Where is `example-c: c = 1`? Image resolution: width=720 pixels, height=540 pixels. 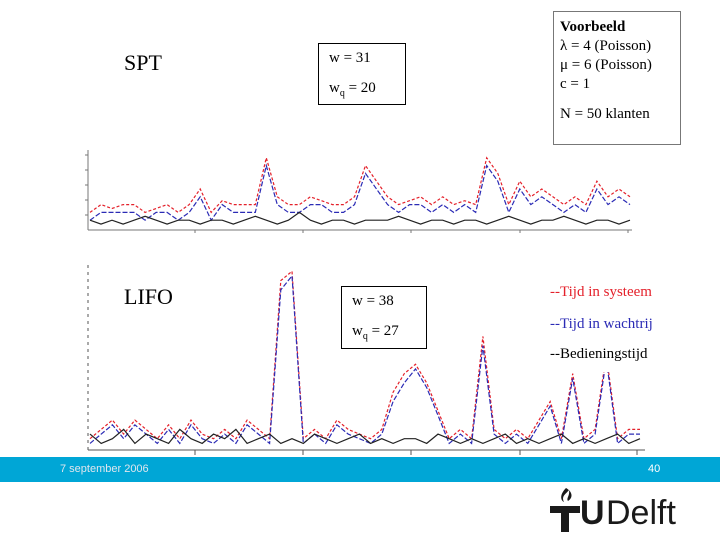
example-c: c = 1 is located at coordinates (575, 84).